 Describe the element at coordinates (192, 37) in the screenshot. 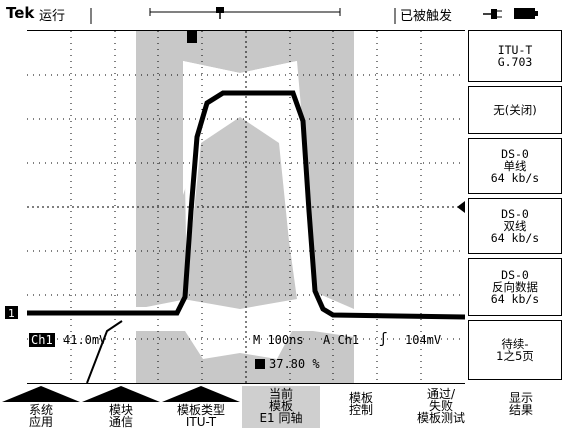

I see `trigger-time-marker` at that location.